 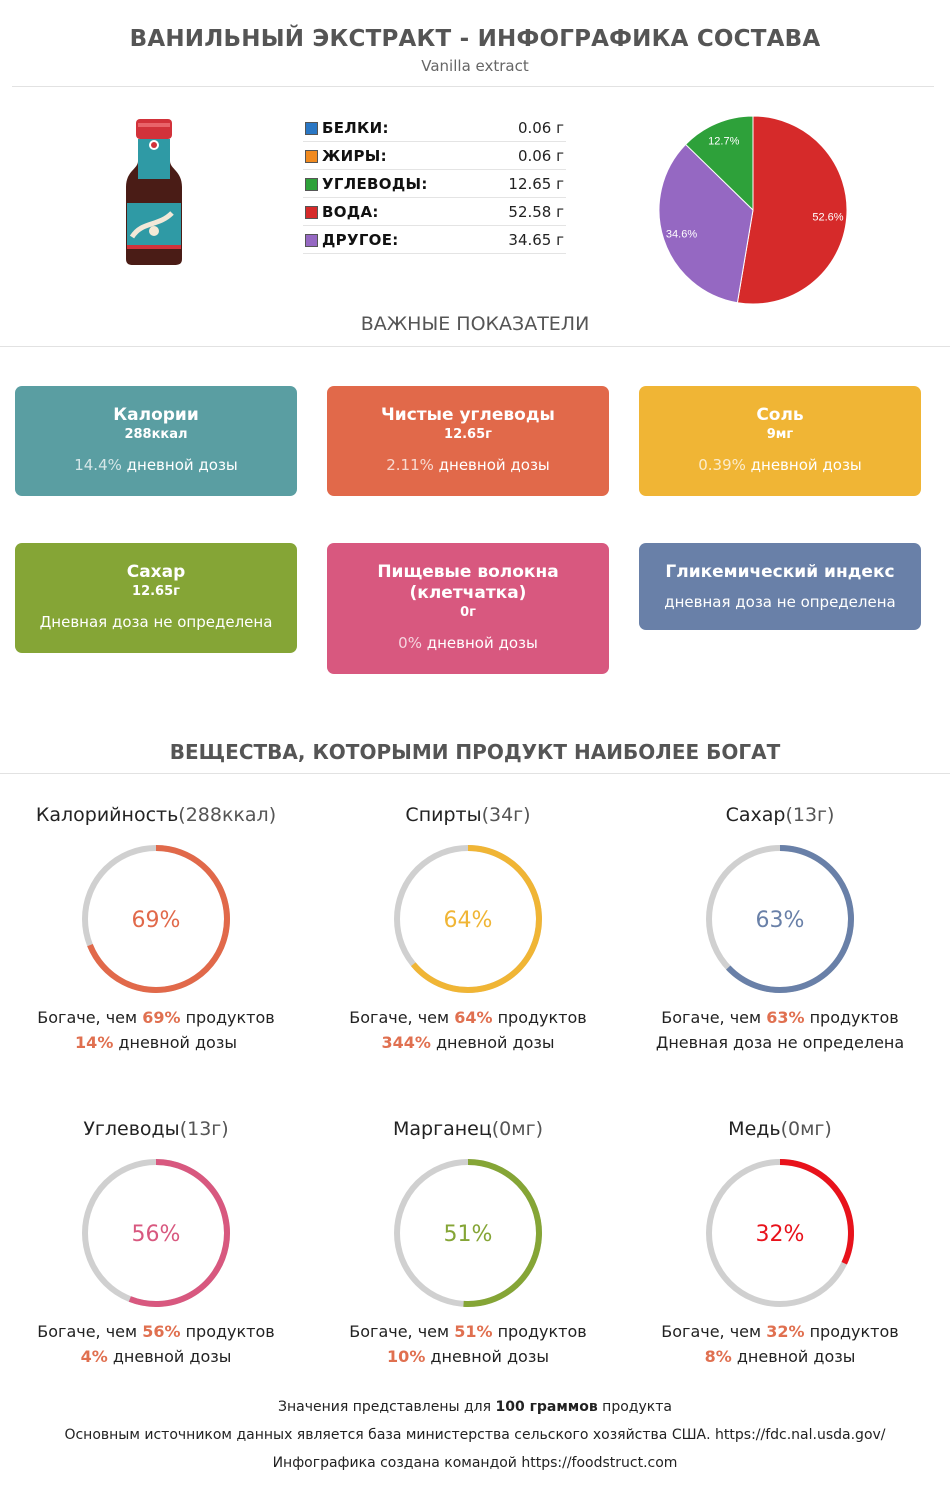 What do you see at coordinates (780, 1017) in the screenshot?
I see `ring-richer-text: Богаче, чем 63% продуктов` at bounding box center [780, 1017].